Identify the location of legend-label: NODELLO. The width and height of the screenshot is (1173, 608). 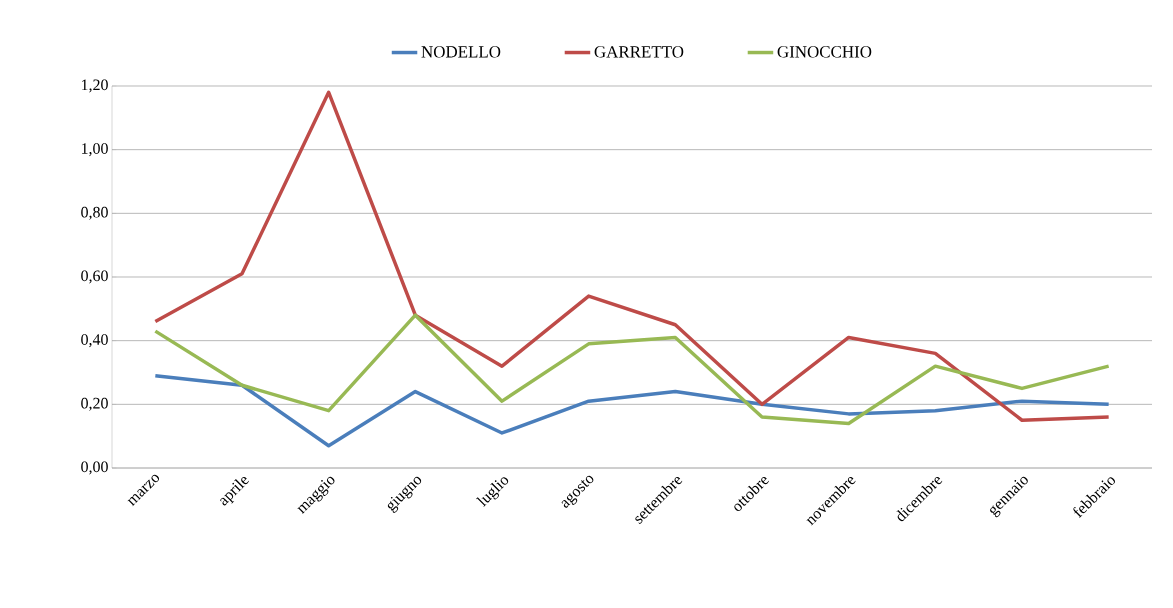
(461, 52).